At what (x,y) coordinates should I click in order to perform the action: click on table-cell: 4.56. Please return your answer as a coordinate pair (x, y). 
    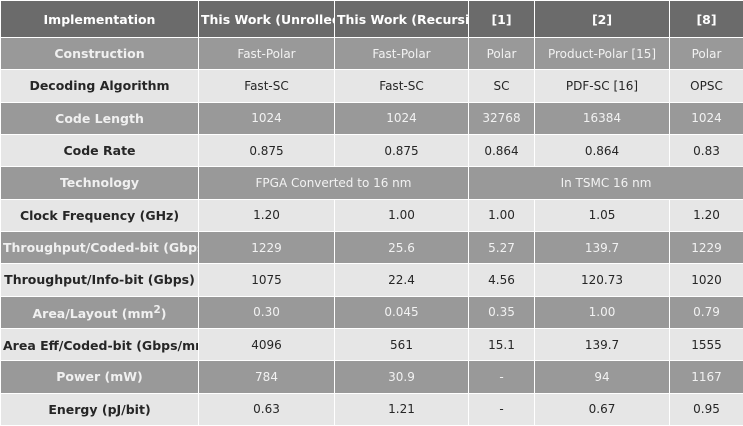
    Looking at the image, I should click on (501, 280).